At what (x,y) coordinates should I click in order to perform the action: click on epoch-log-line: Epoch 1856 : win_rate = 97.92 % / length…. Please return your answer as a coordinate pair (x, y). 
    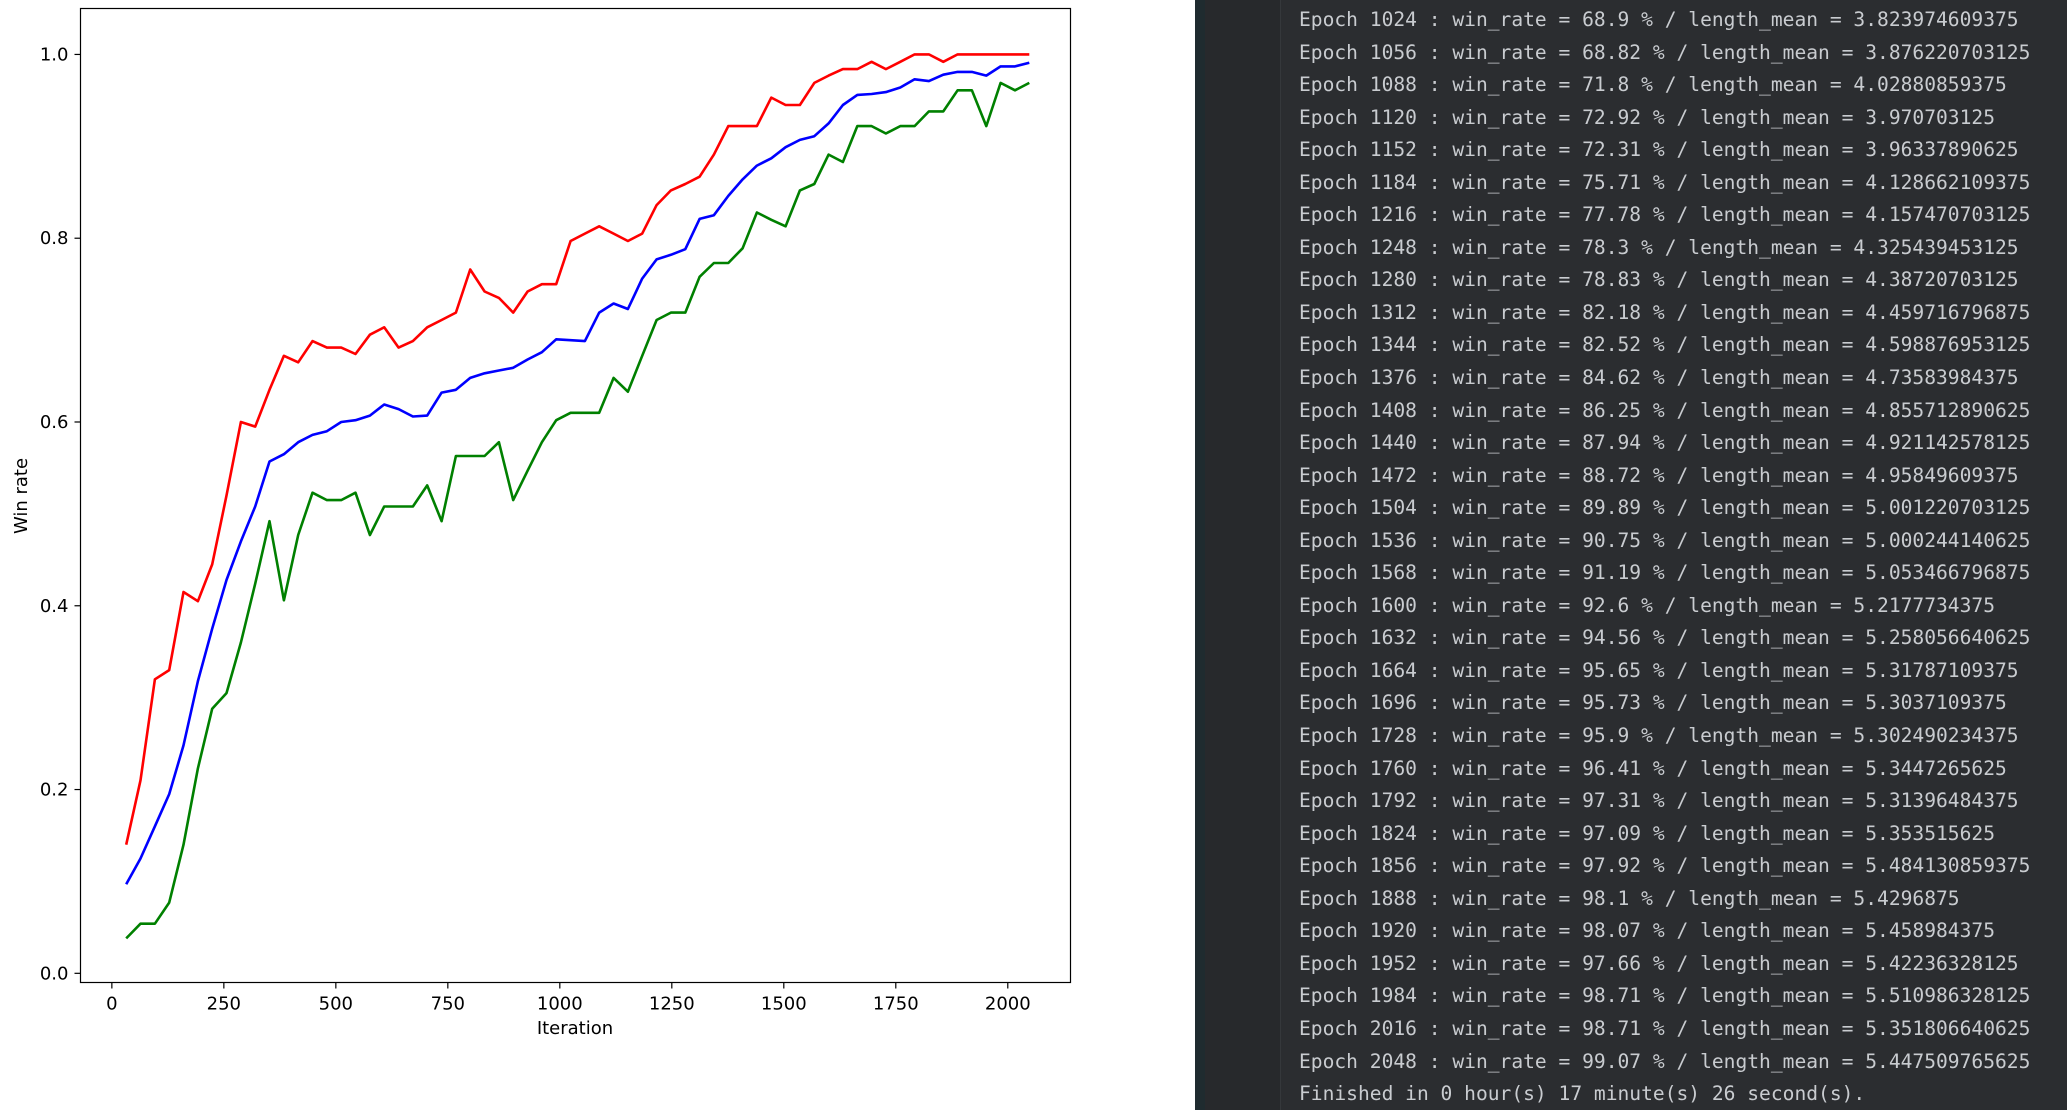
    Looking at the image, I should click on (1665, 866).